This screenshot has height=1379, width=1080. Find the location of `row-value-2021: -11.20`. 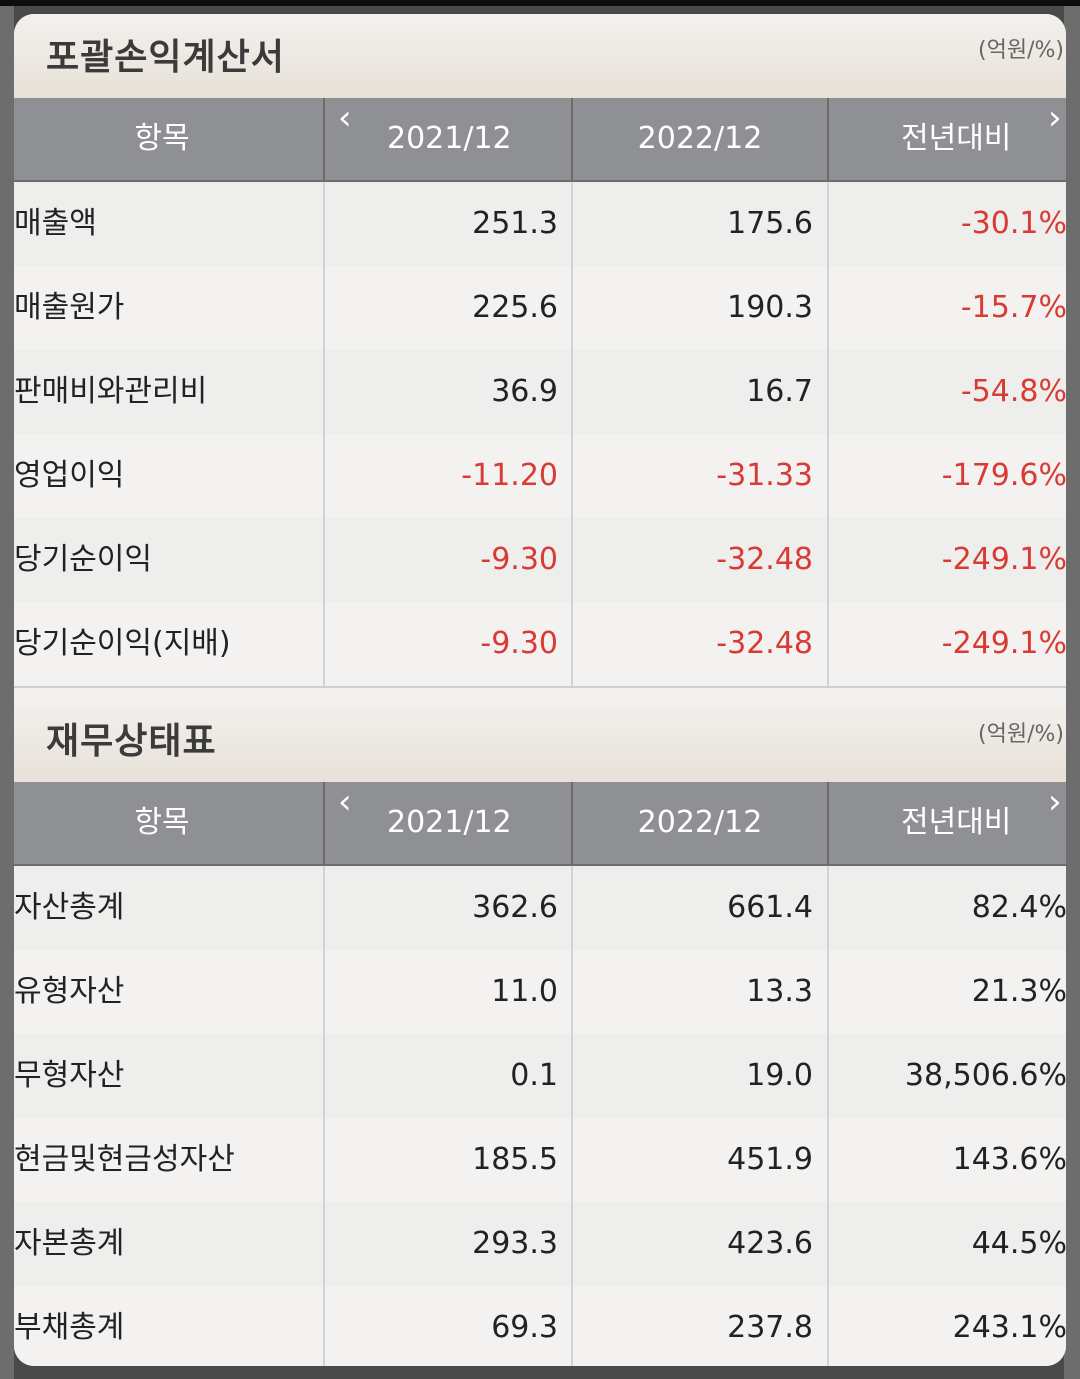

row-value-2021: -11.20 is located at coordinates (509, 475).